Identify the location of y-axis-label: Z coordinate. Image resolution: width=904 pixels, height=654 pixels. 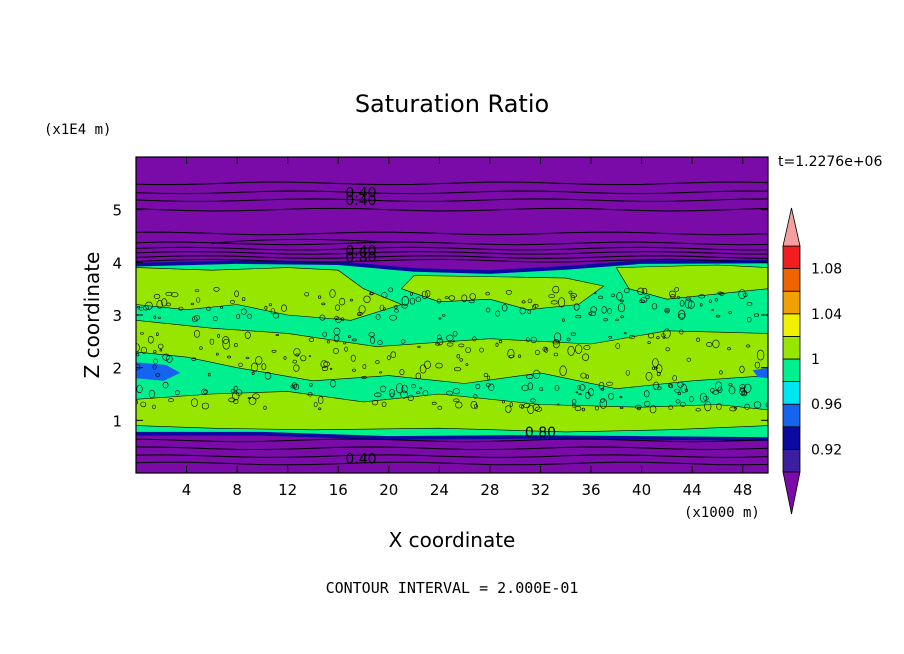
(92, 315).